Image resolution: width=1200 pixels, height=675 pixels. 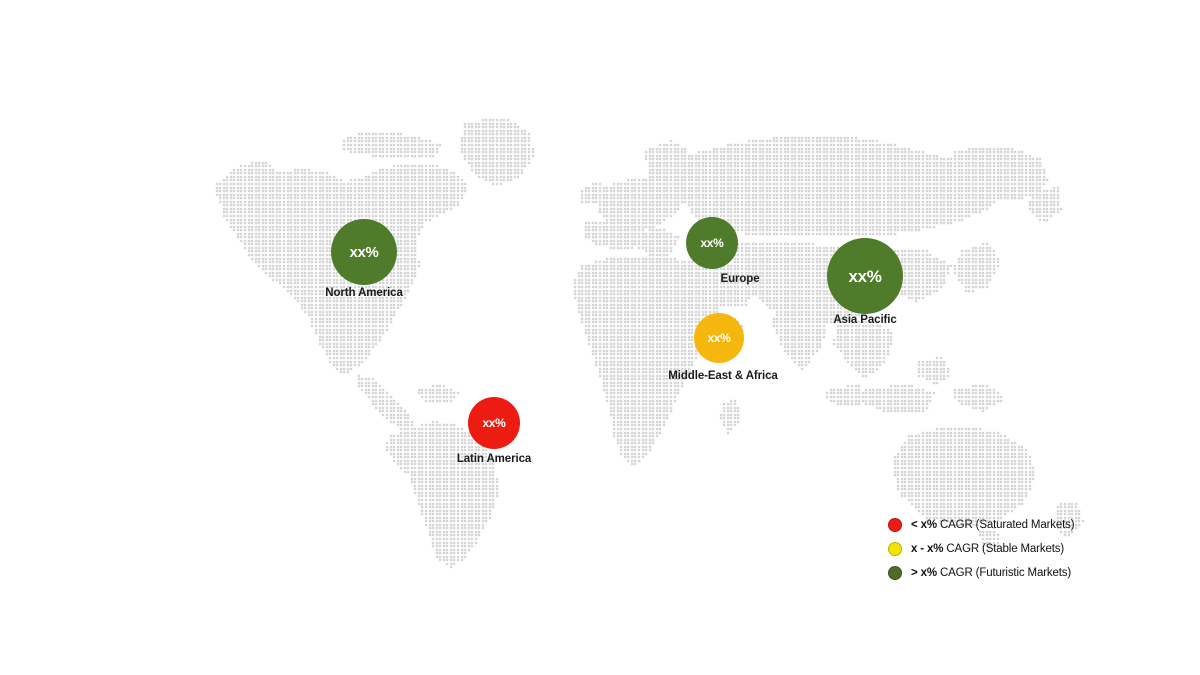 What do you see at coordinates (740, 279) in the screenshot?
I see `region-label: Europe` at bounding box center [740, 279].